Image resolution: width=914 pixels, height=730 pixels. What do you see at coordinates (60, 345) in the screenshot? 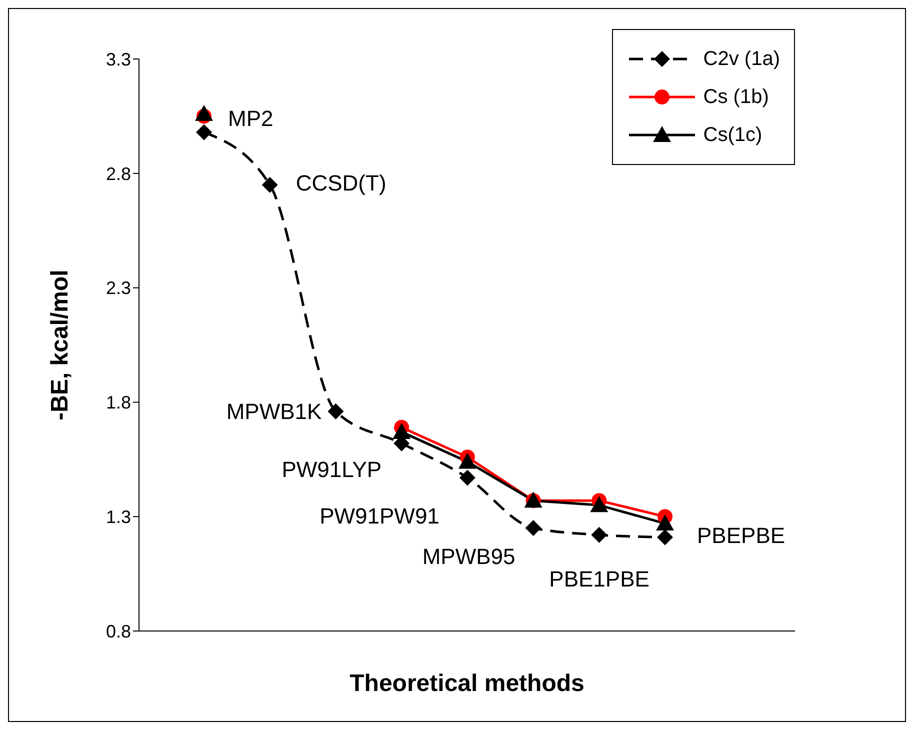
I see `y-axis-title: -BE, kcal/mol` at bounding box center [60, 345].